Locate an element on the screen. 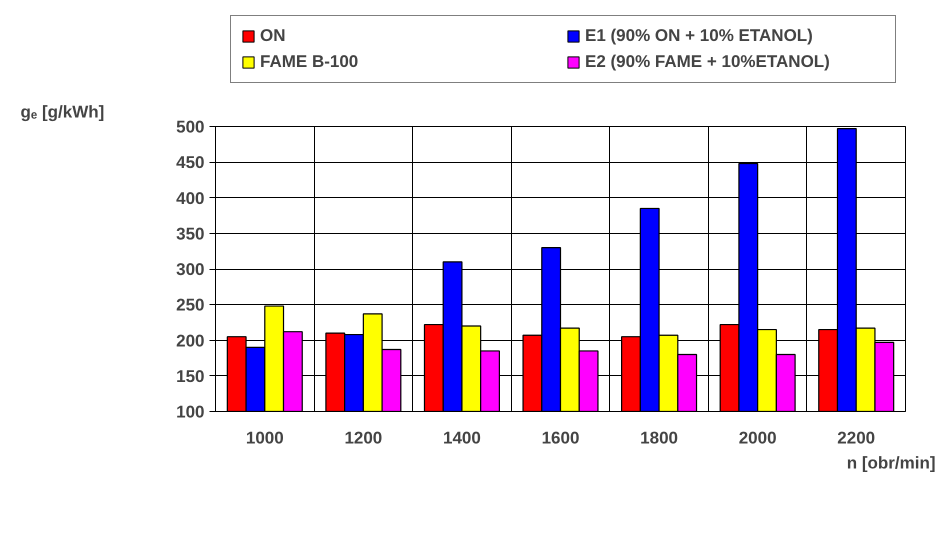 The image size is (949, 537). legend-label: E2 (90% FAME + 10%ETANOL) is located at coordinates (708, 62).